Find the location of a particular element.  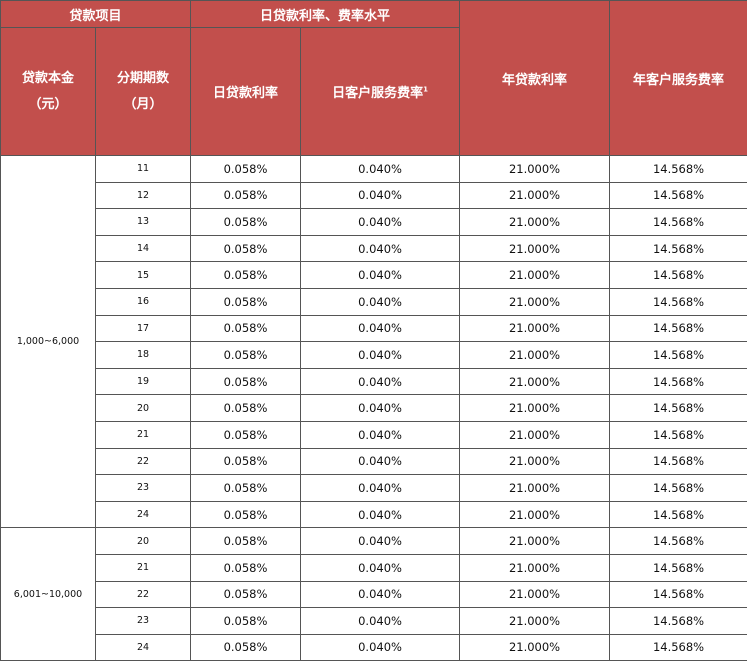

table-row: 21 0.058% 0.040% 21.000% 14.568% is located at coordinates (374, 434).